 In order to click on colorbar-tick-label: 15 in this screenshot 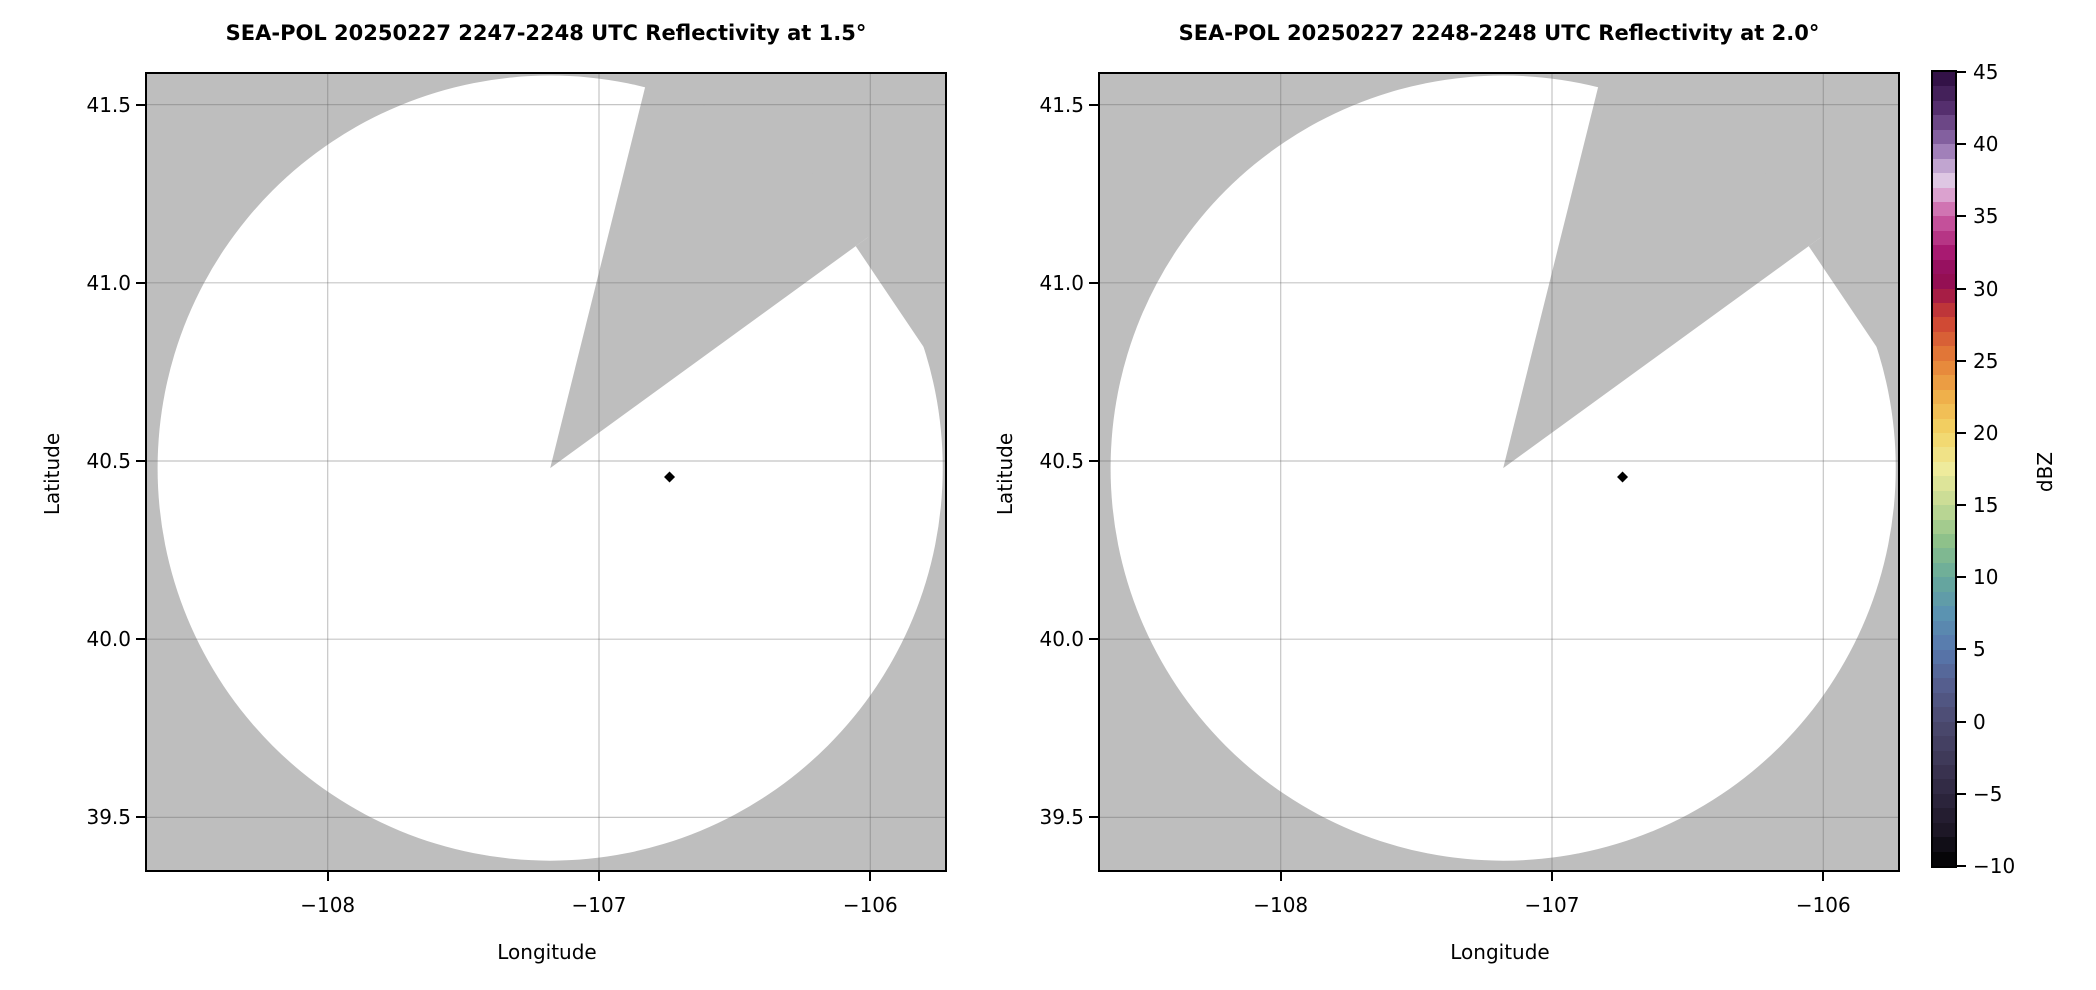, I will do `click(1986, 505)`.